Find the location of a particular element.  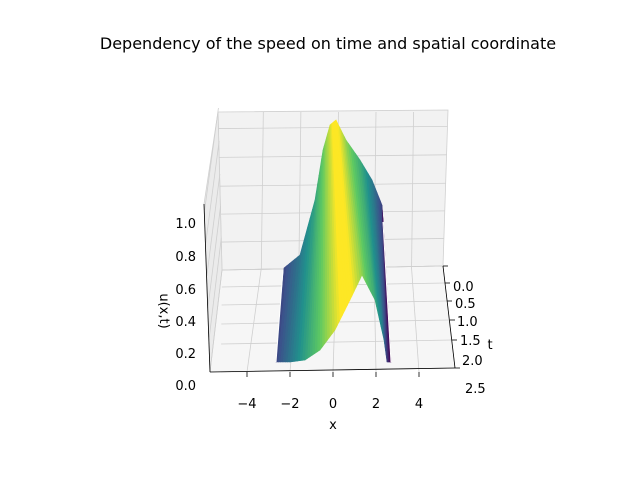

z-tick-label: 0.6 is located at coordinates (185, 290).